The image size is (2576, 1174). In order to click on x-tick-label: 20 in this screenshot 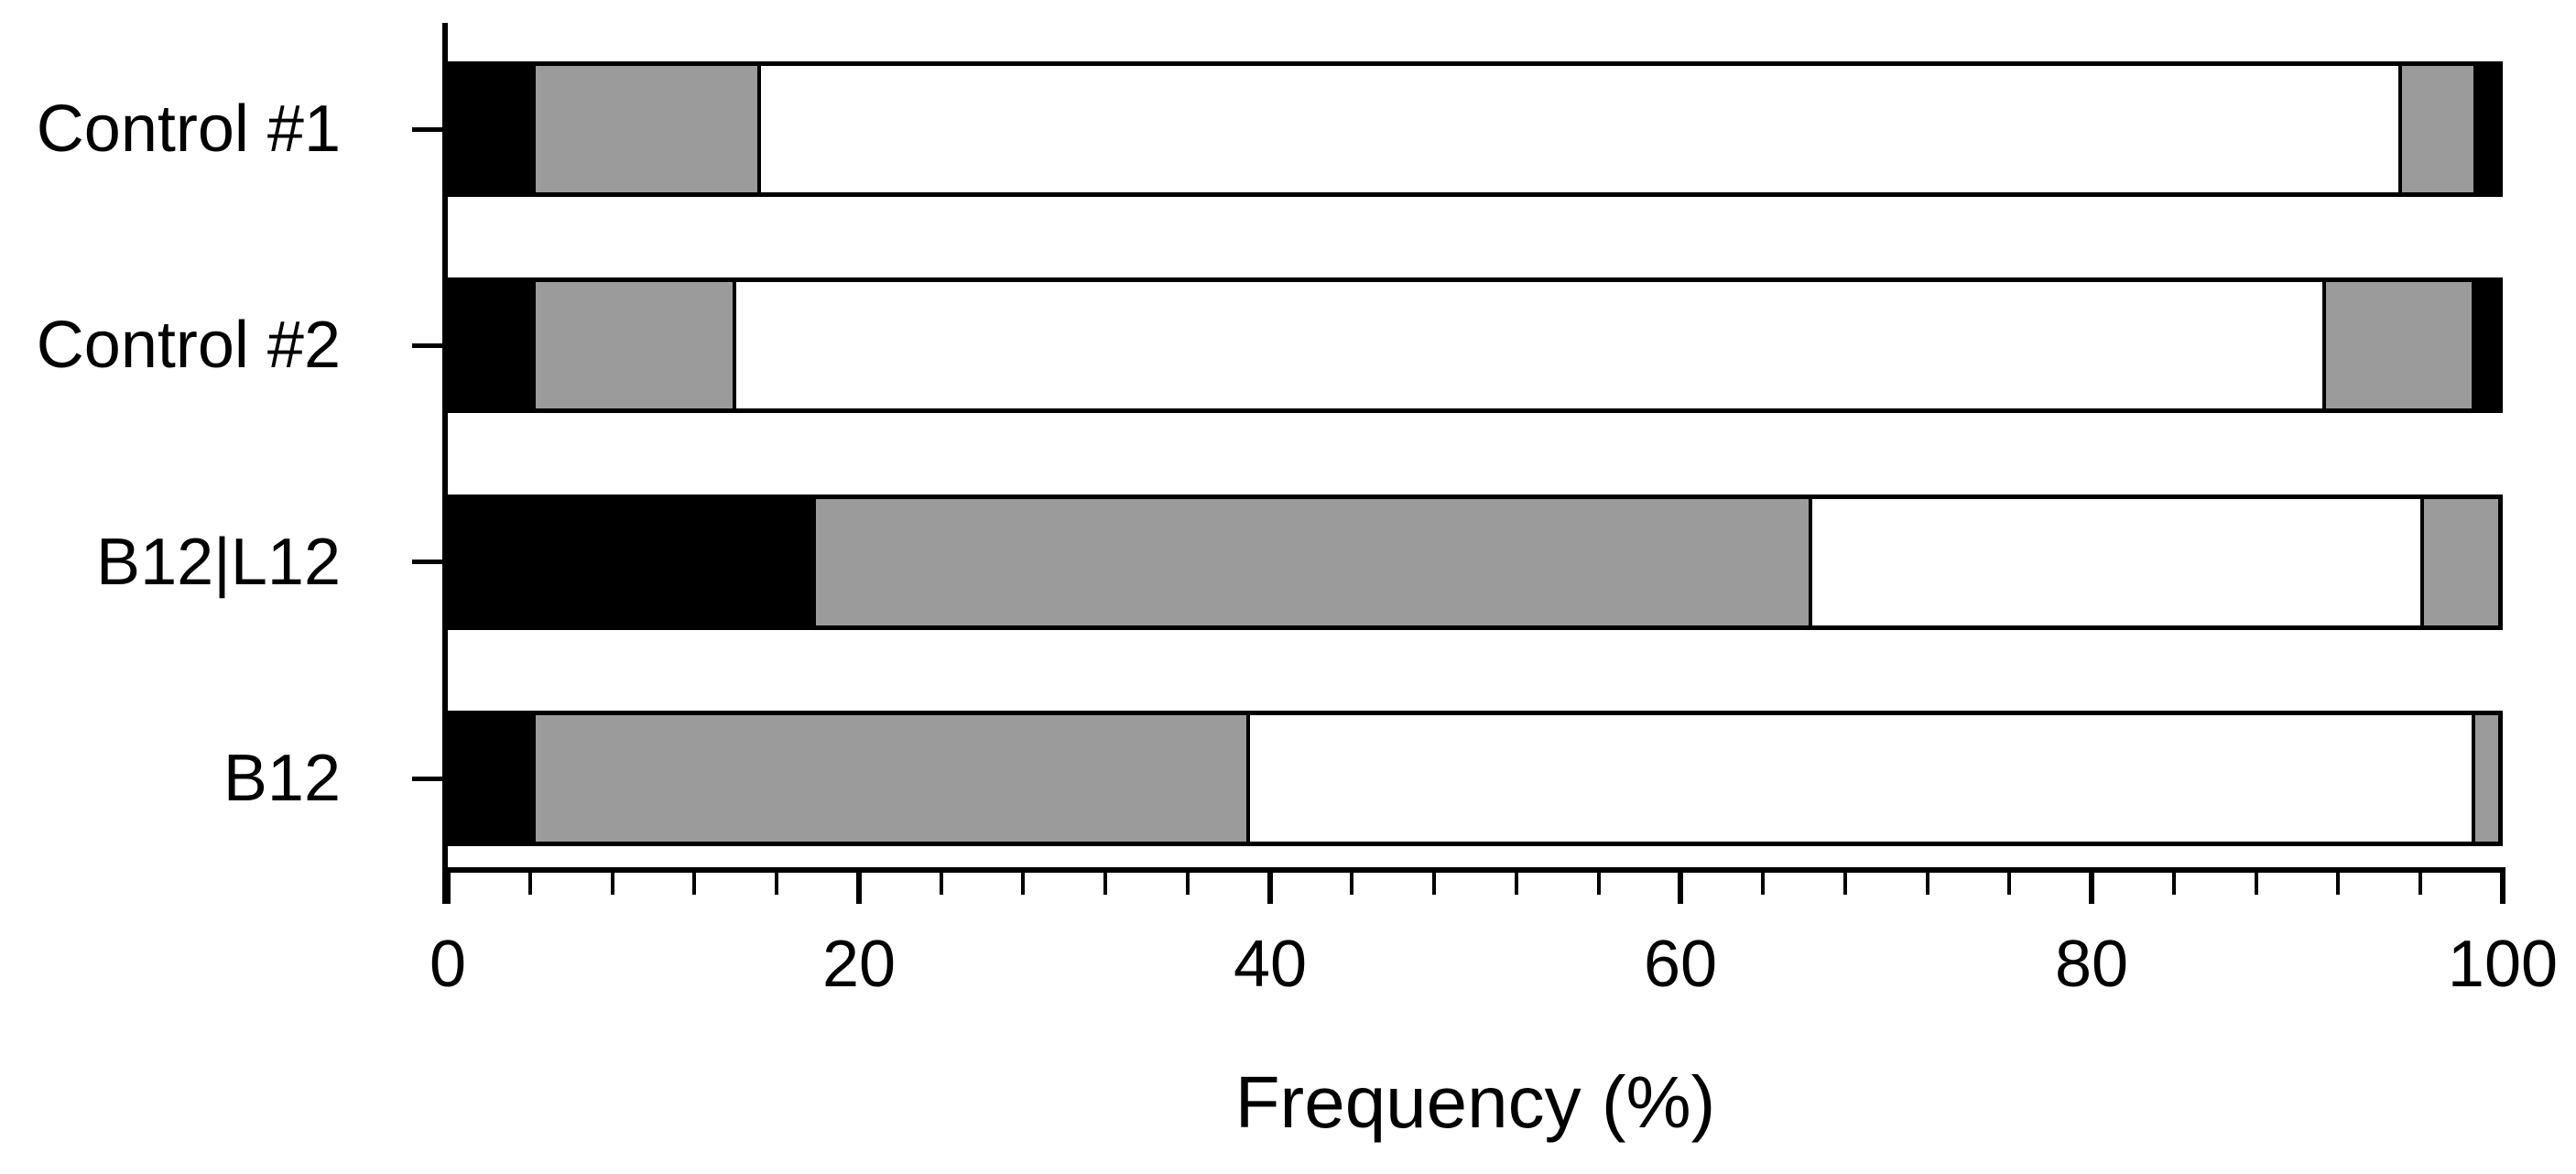, I will do `click(859, 964)`.